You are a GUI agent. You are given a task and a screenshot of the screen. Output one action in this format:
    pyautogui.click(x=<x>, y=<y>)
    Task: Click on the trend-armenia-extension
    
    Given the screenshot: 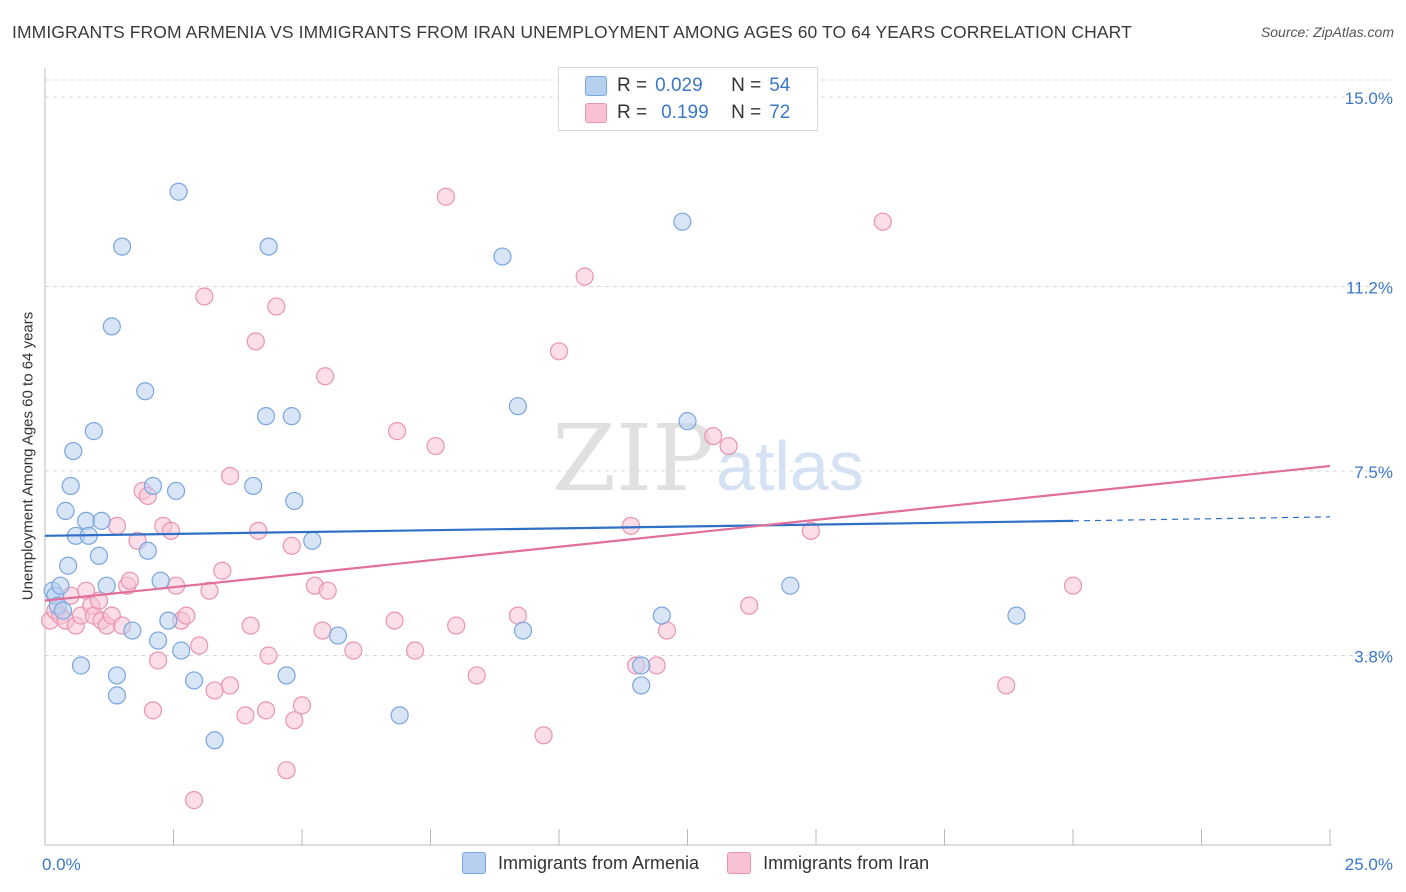 What is the action you would take?
    pyautogui.click(x=1201, y=519)
    